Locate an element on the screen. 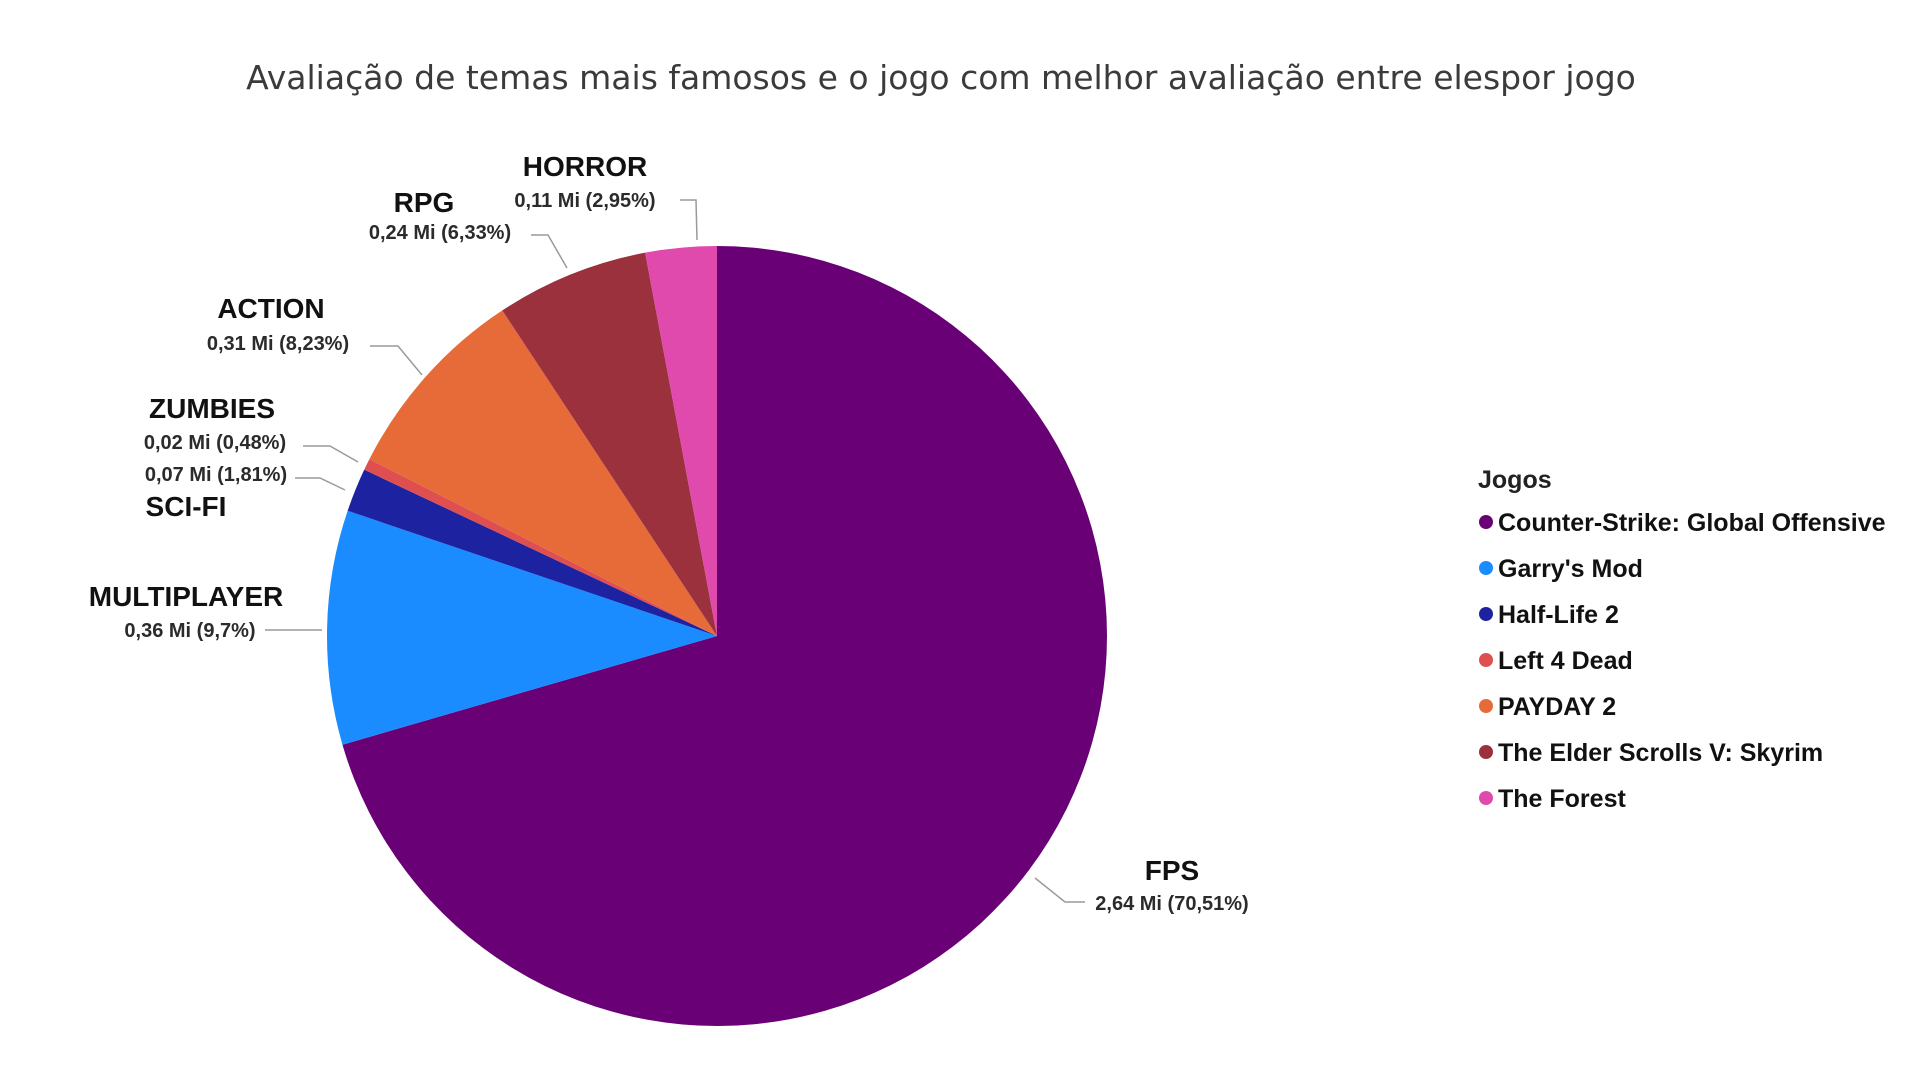 The image size is (1920, 1080). slice-value-label-horror: 0,11 Mi (2,95%) is located at coordinates (584, 201).